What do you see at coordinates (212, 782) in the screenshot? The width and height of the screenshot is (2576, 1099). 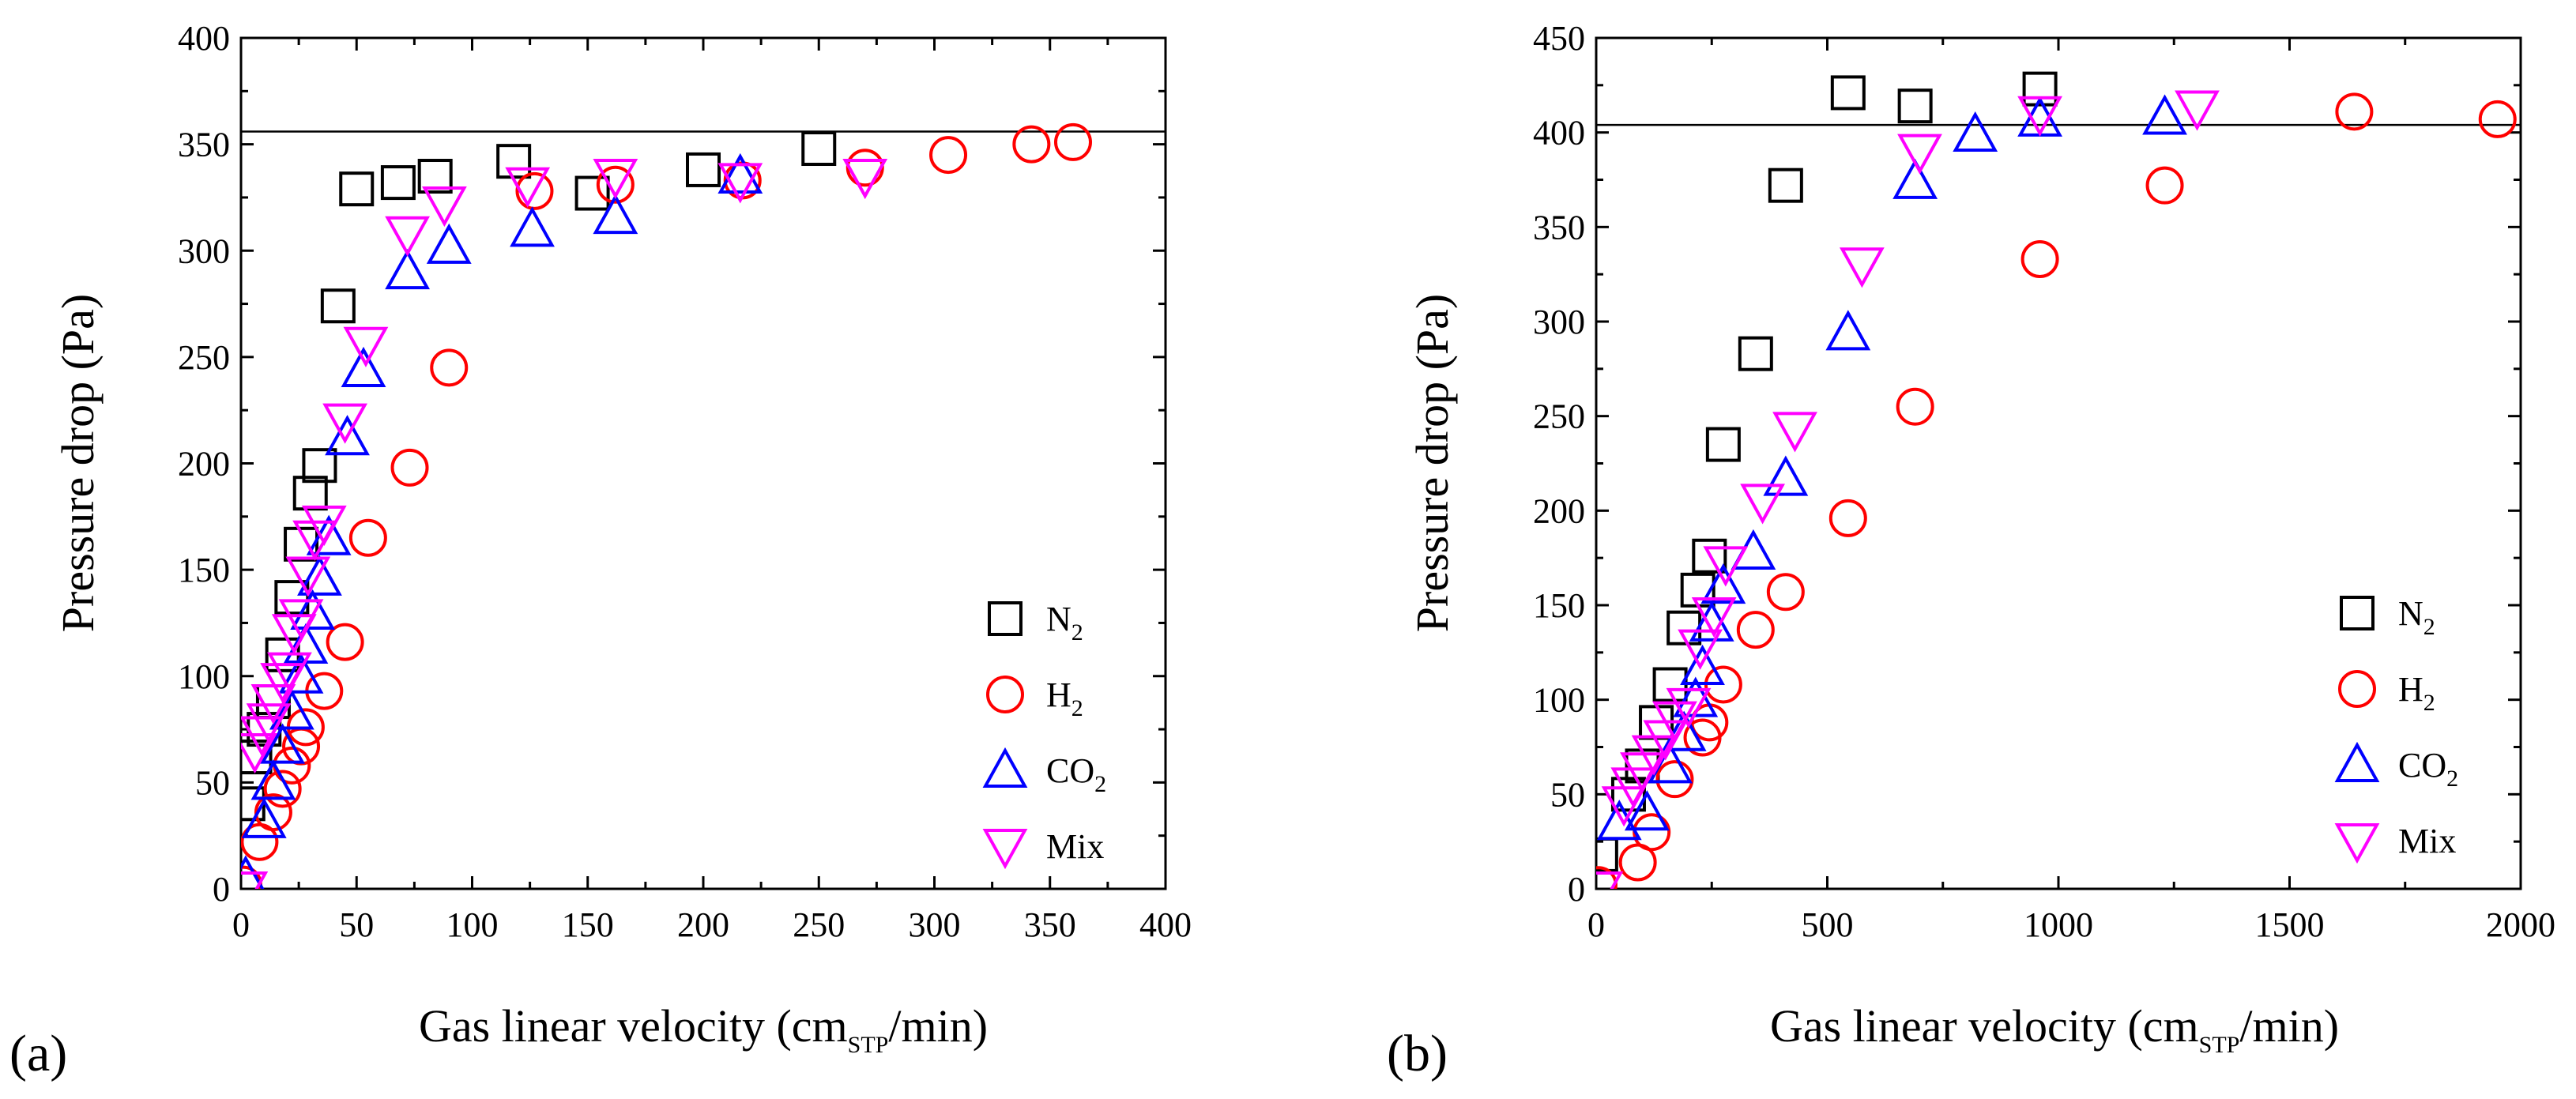 I see `y-tick-label: 50` at bounding box center [212, 782].